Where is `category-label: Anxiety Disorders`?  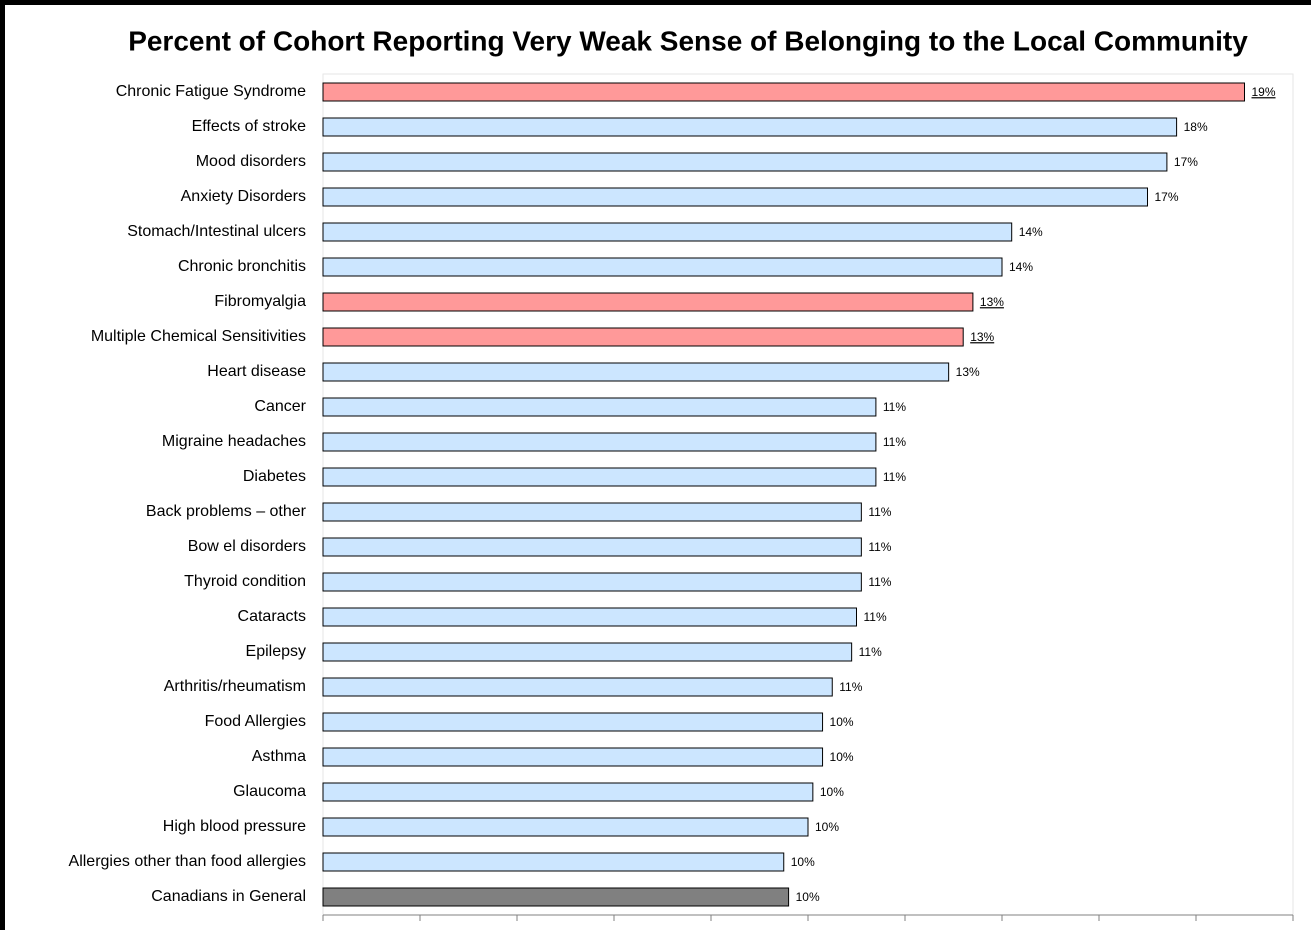
category-label: Anxiety Disorders is located at coordinates (243, 196).